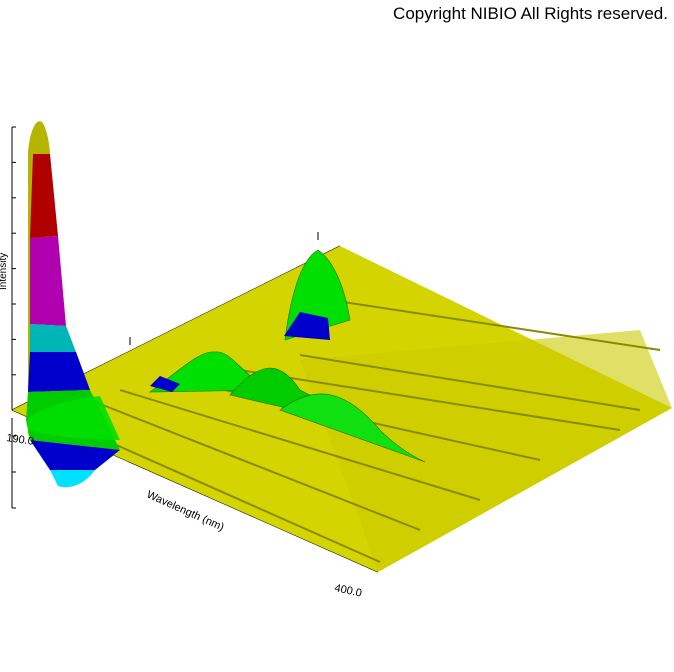 This screenshot has width=674, height=672. What do you see at coordinates (20, 440) in the screenshot?
I see `xtick-190: 190.0` at bounding box center [20, 440].